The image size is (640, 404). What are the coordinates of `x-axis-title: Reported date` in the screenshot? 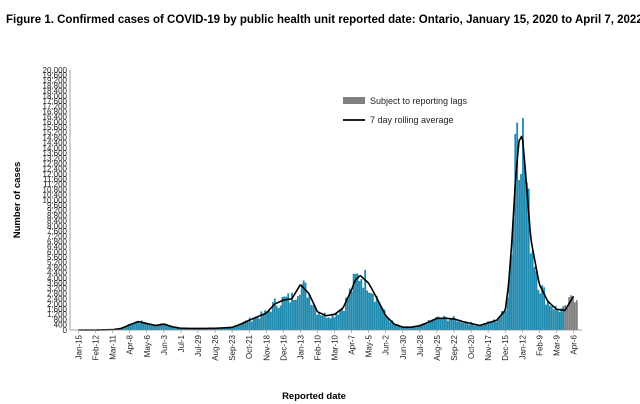 It's located at (314, 396).